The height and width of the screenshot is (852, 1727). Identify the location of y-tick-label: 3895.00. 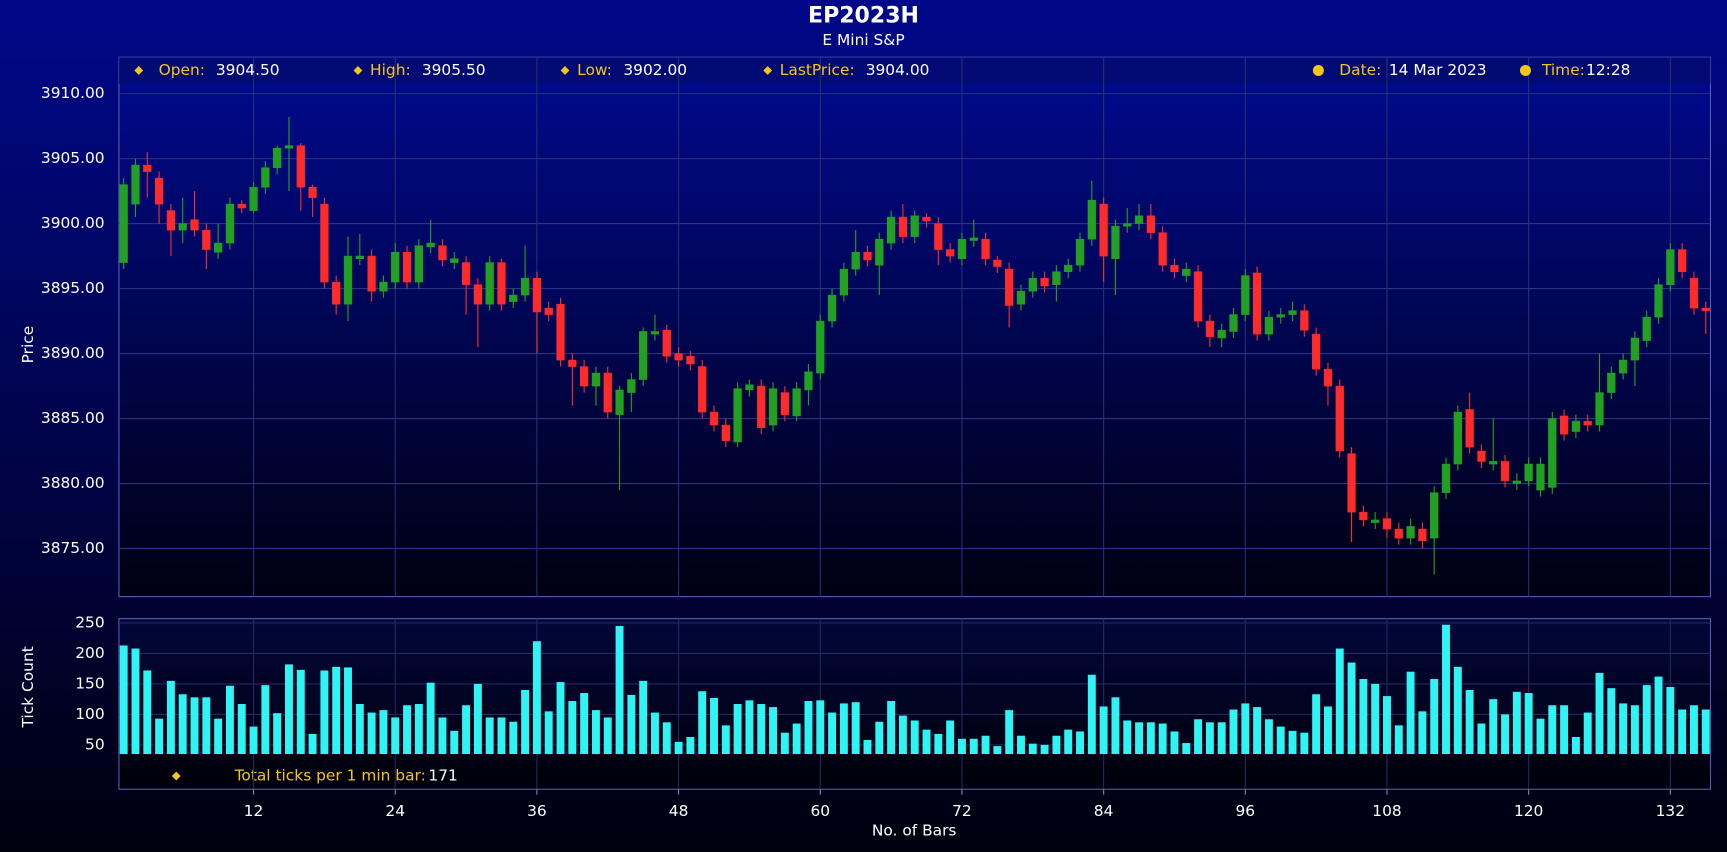
(73, 288).